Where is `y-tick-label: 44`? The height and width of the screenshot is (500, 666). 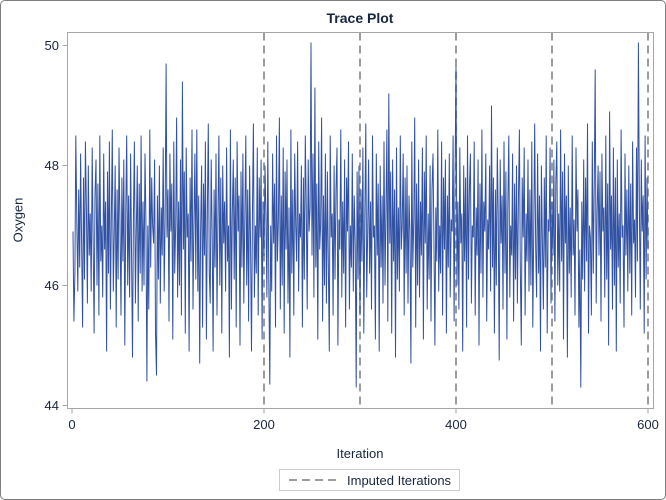
y-tick-label: 44 is located at coordinates (51, 405).